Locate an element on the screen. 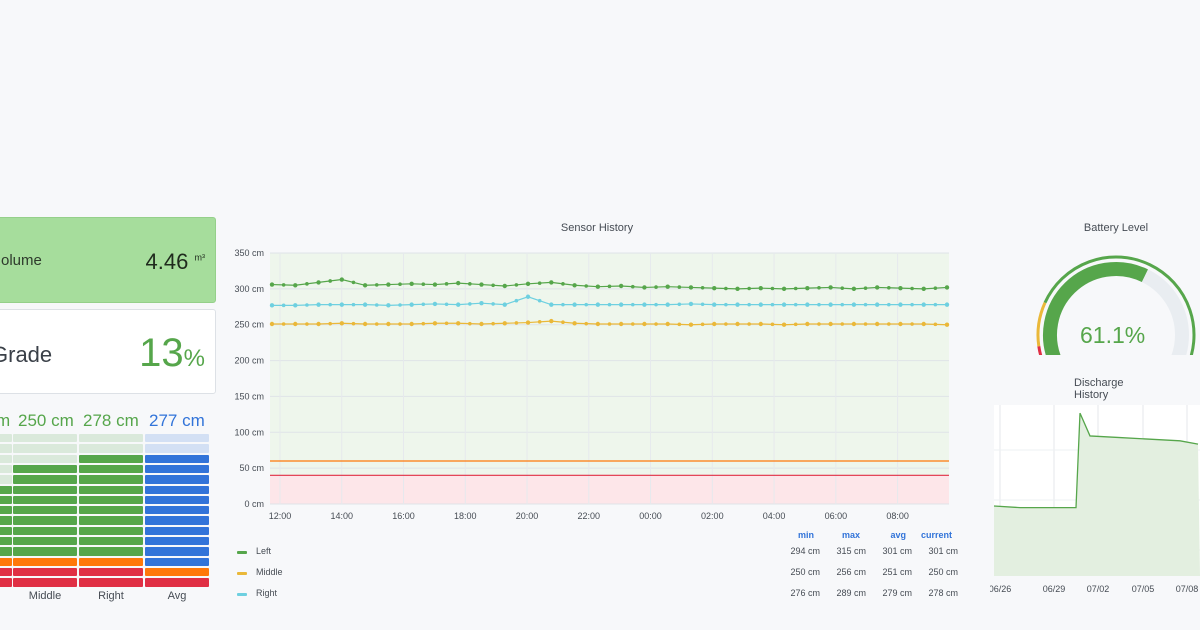  legend-swatch-middle is located at coordinates (242, 573).